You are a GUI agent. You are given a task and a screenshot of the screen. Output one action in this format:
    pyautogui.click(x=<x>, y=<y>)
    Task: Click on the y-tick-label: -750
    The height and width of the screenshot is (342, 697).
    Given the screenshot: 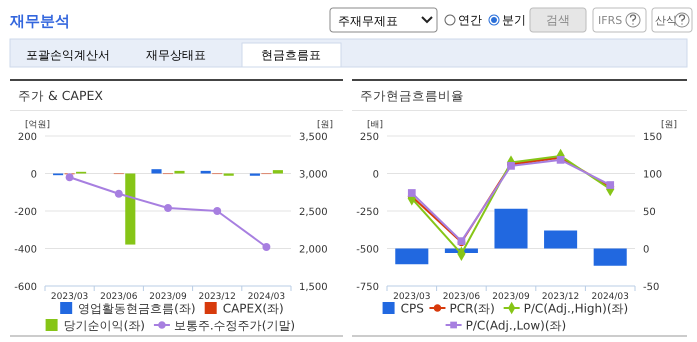 What is the action you would take?
    pyautogui.click(x=367, y=287)
    